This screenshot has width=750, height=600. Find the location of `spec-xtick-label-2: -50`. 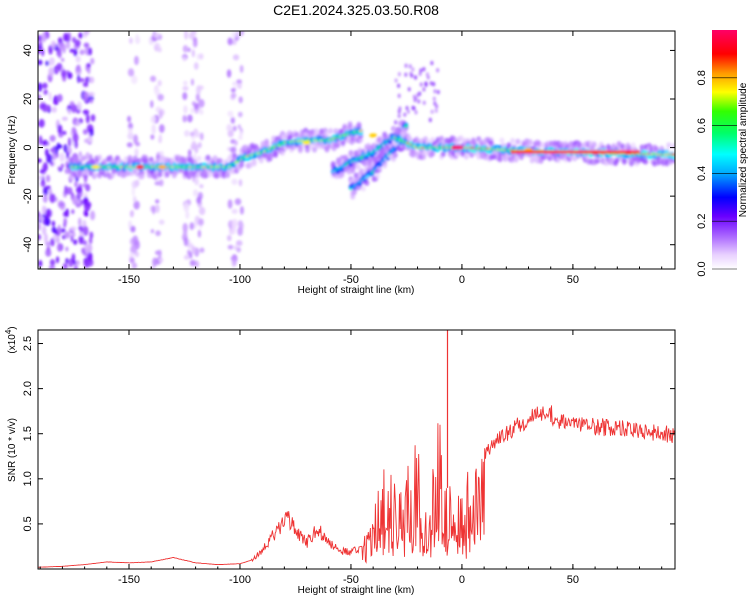

spec-xtick-label-2: -50 is located at coordinates (351, 280).